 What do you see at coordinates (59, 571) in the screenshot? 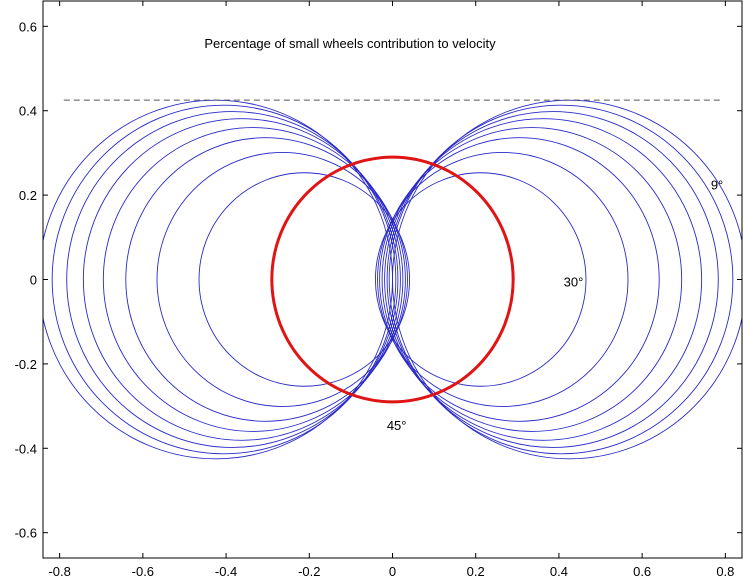
I see `x-tick-label: -0.8` at bounding box center [59, 571].